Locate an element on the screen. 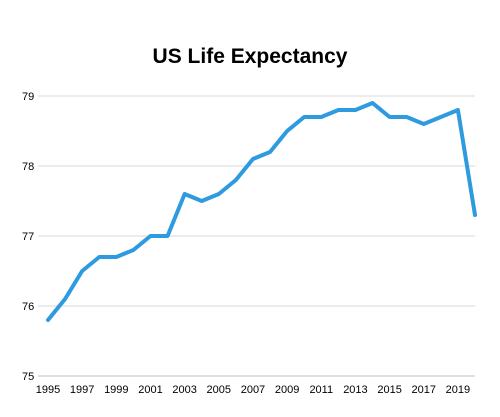  x-tick-label: 2011 is located at coordinates (321, 390).